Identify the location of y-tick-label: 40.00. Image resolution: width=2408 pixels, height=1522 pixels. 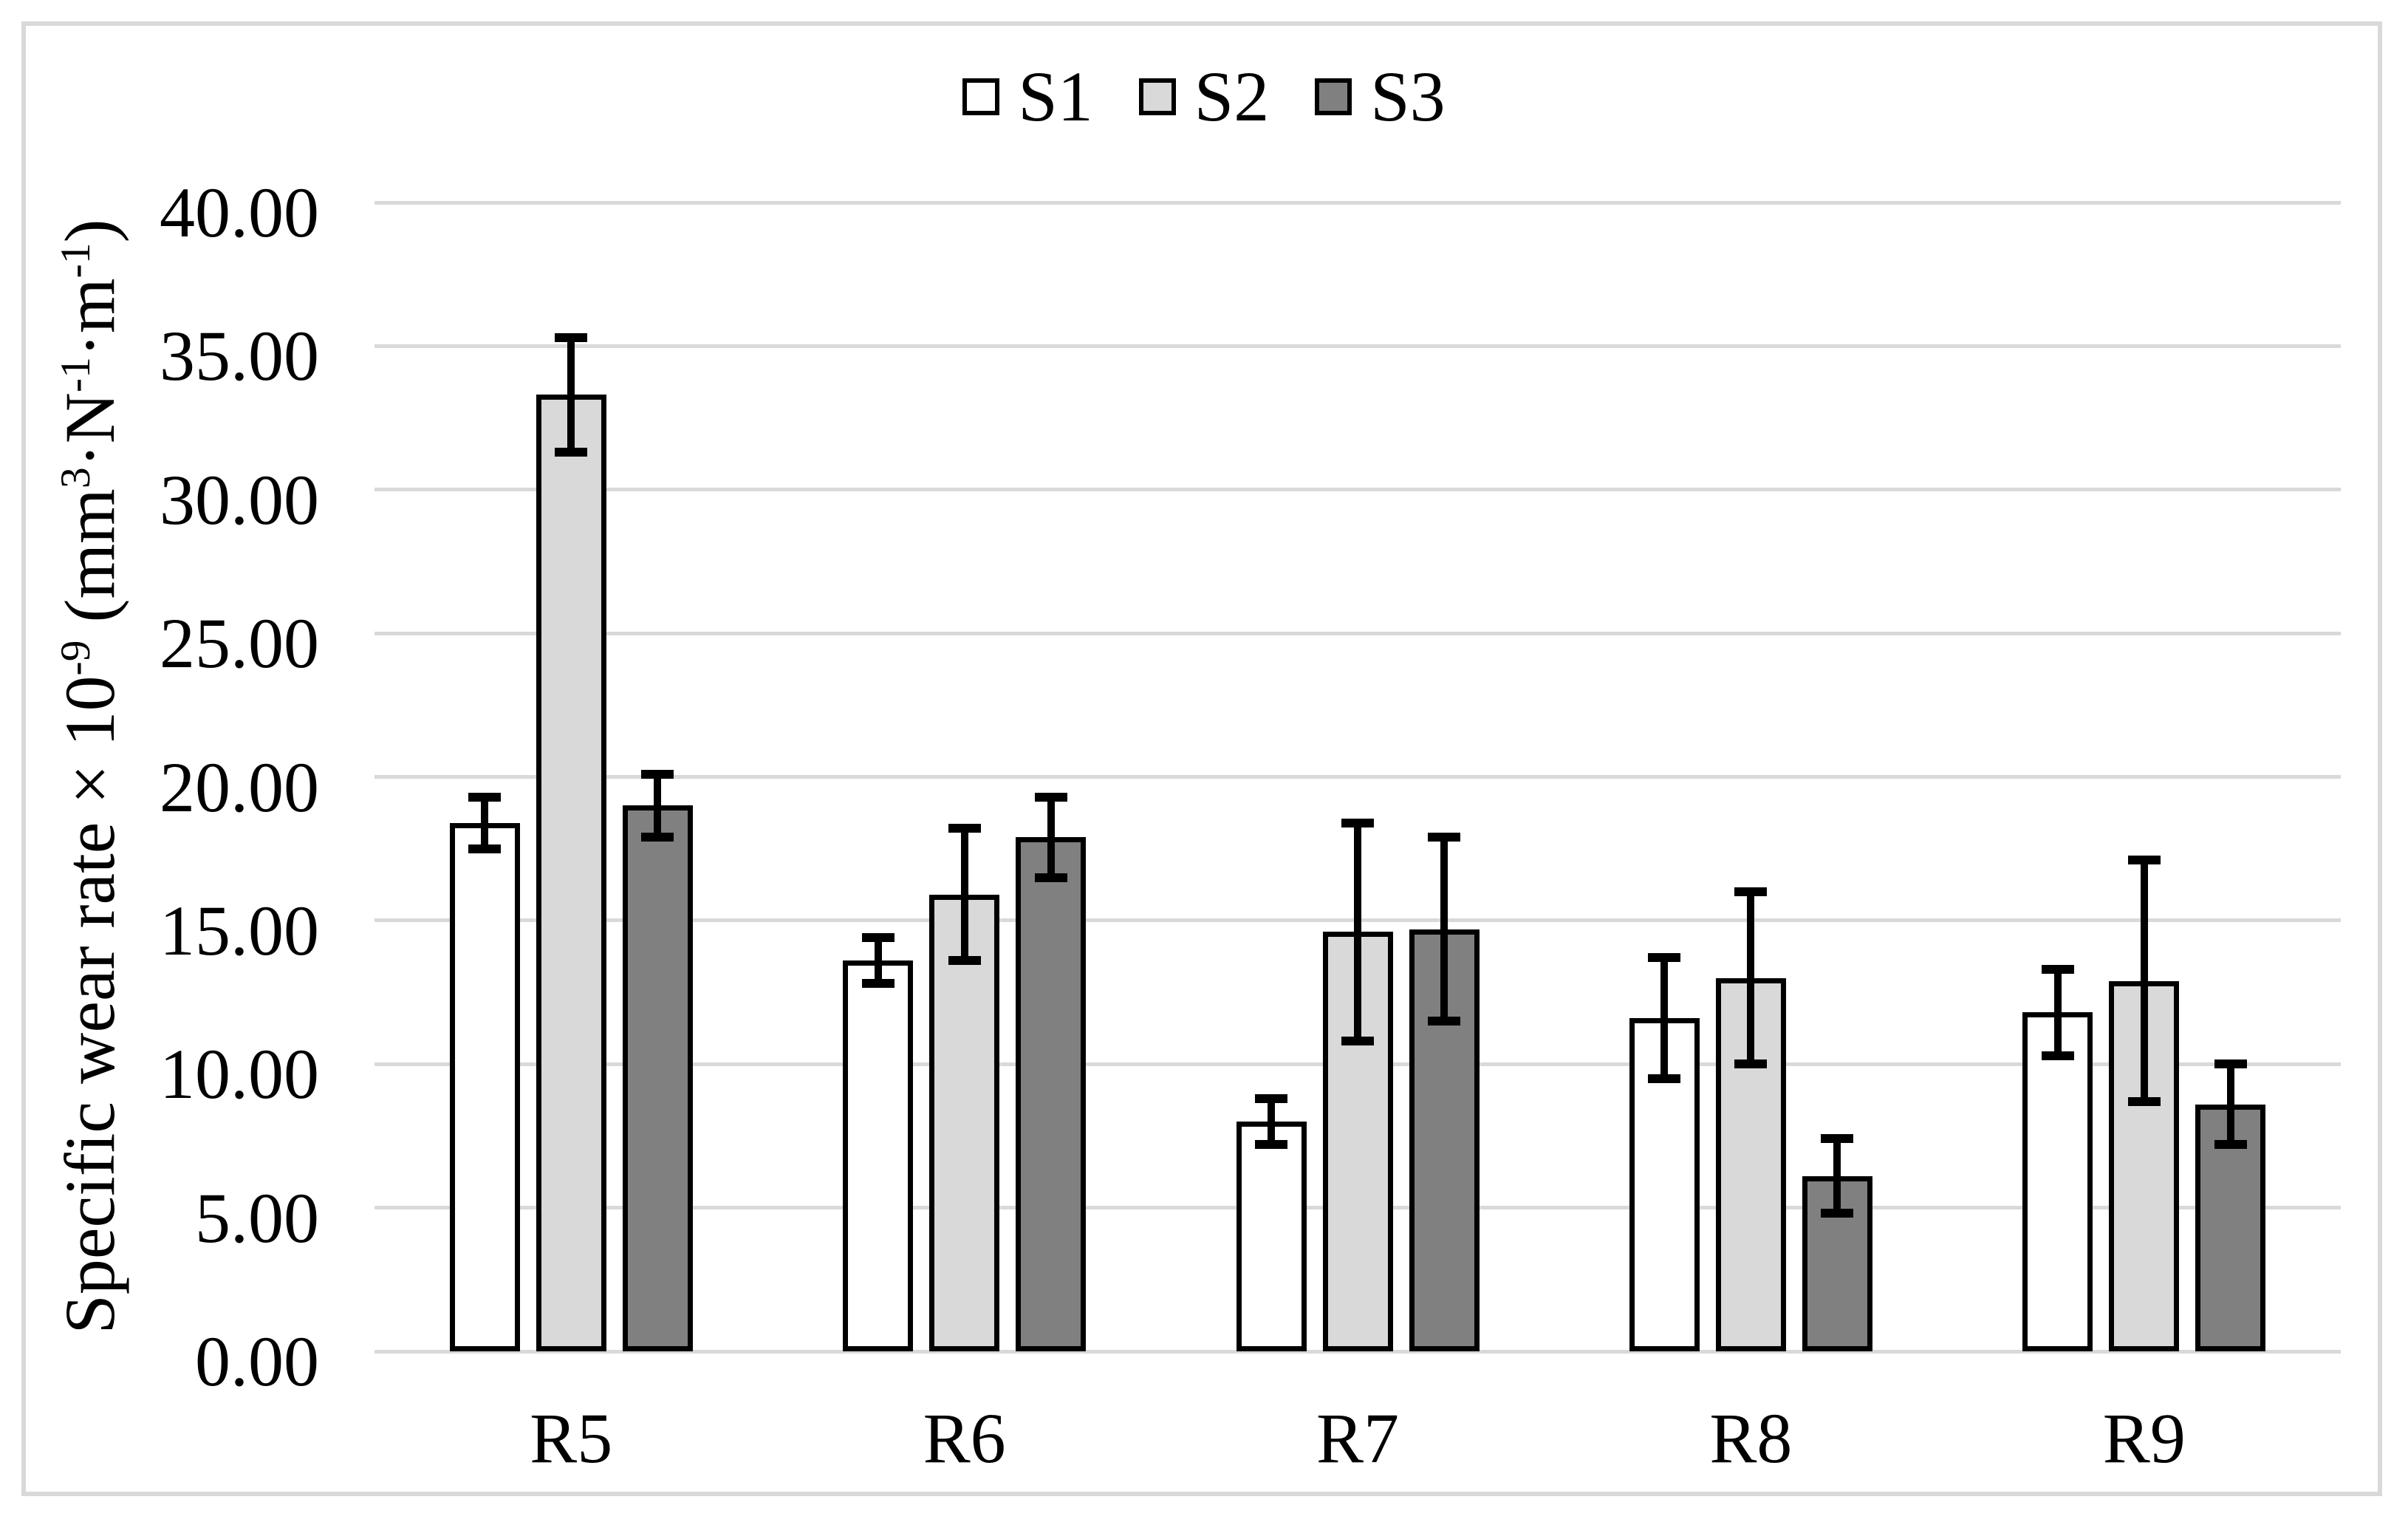
(239, 212).